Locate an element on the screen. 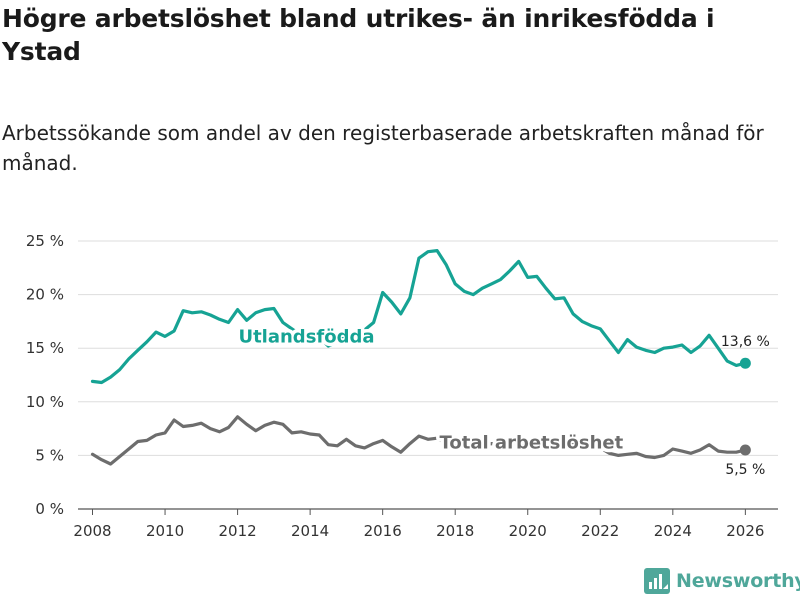  x-tick-label: 2008 is located at coordinates (92, 531).